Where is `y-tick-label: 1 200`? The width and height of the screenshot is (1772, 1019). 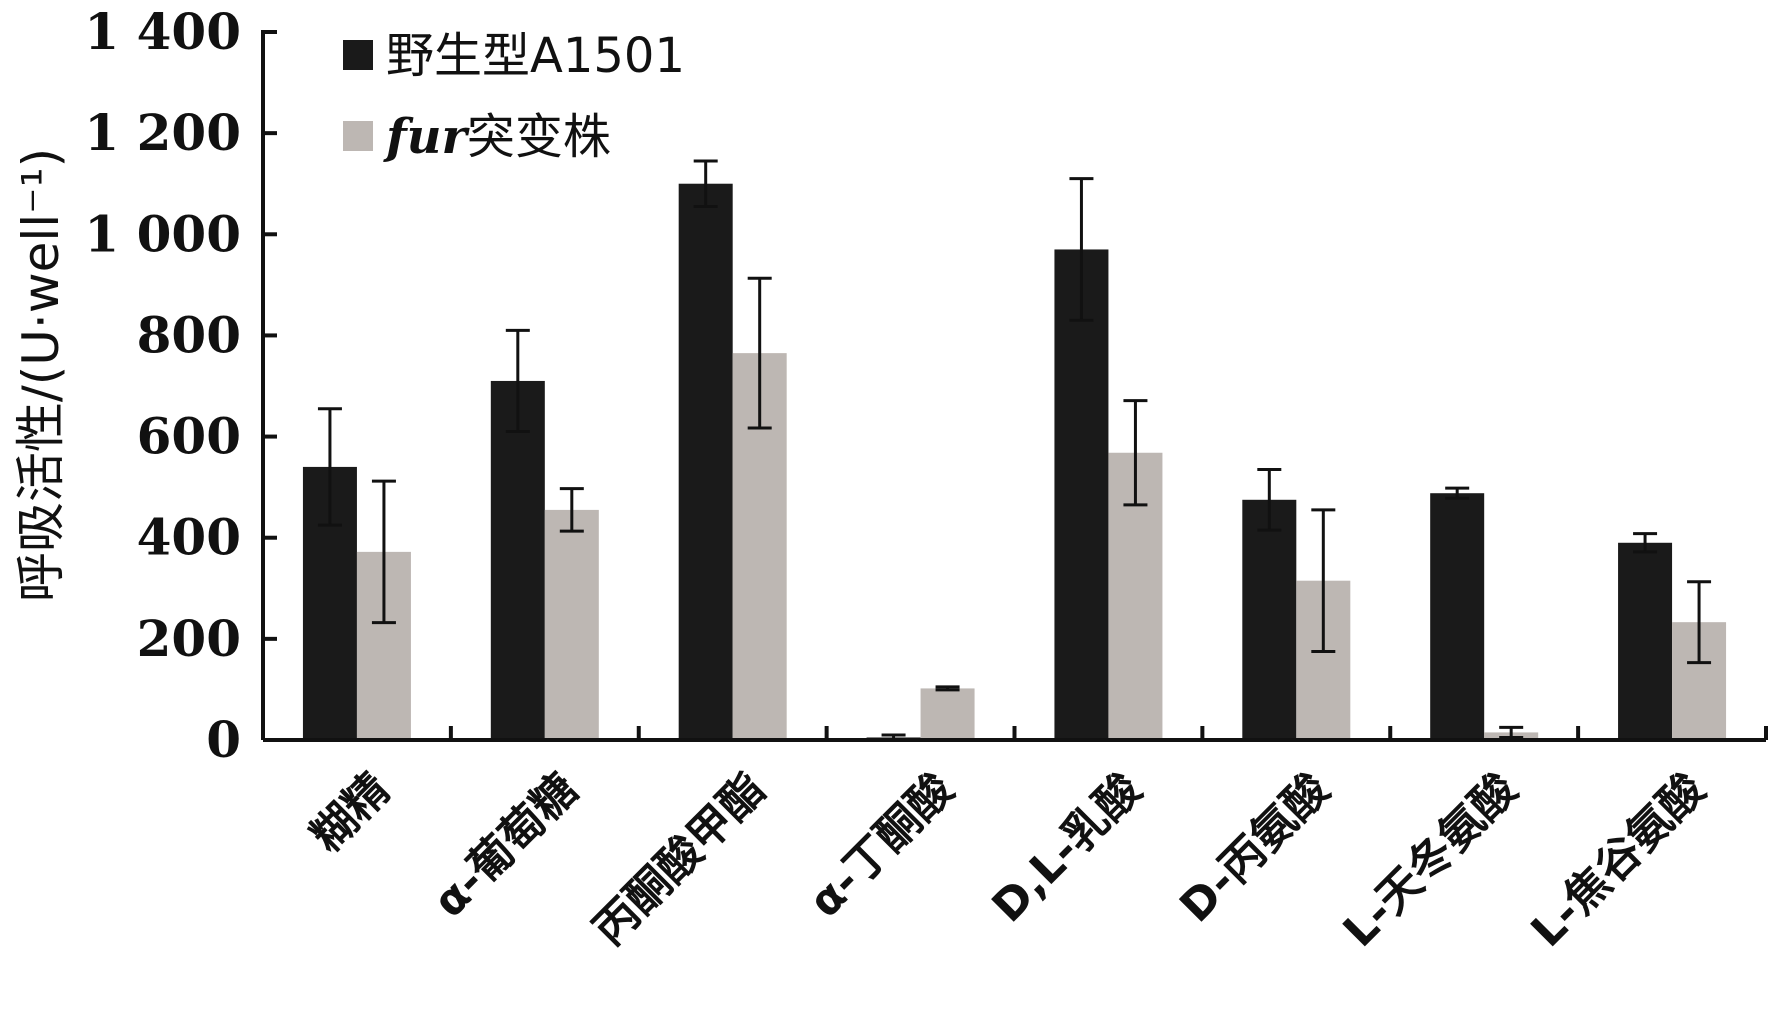
y-tick-label: 1 200 is located at coordinates (162, 132).